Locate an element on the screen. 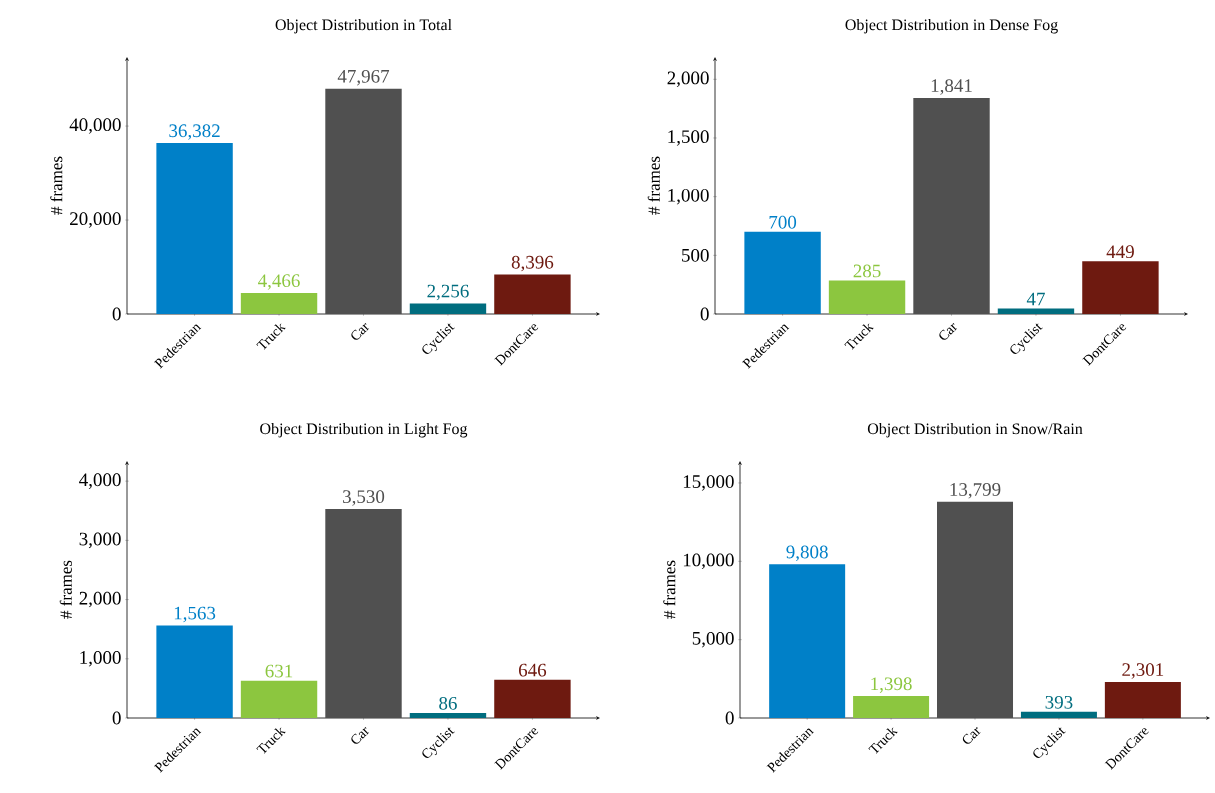  data-label: 2,301 is located at coordinates (1143, 671).